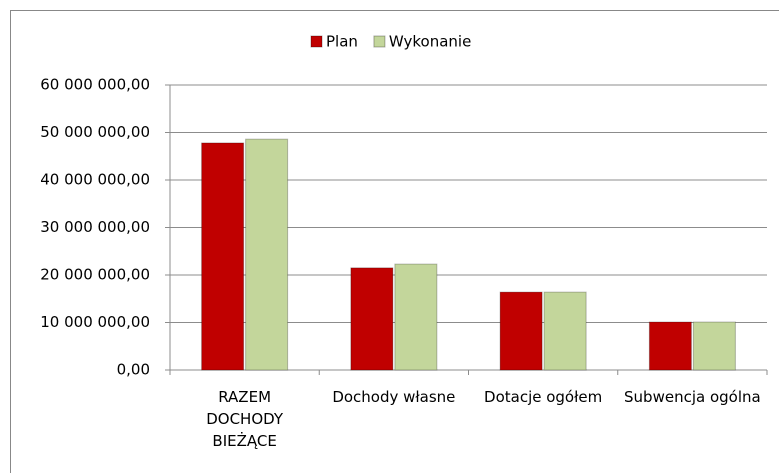  Describe the element at coordinates (95, 275) in the screenshot. I see `y-tick-label: 20 000 000,00` at that location.